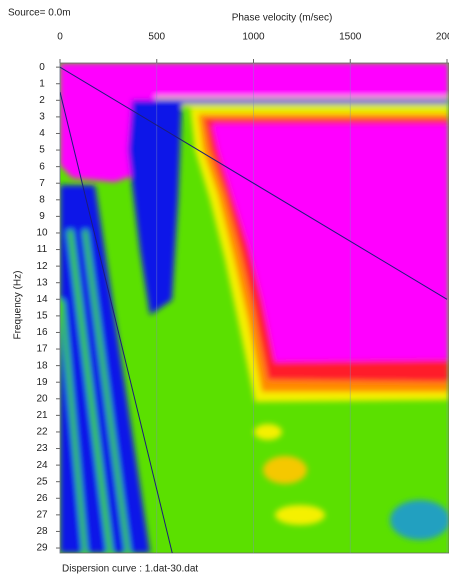 This screenshot has width=449, height=576. Describe the element at coordinates (253, 37) in the screenshot. I see `x-tick-label: 1000` at that location.